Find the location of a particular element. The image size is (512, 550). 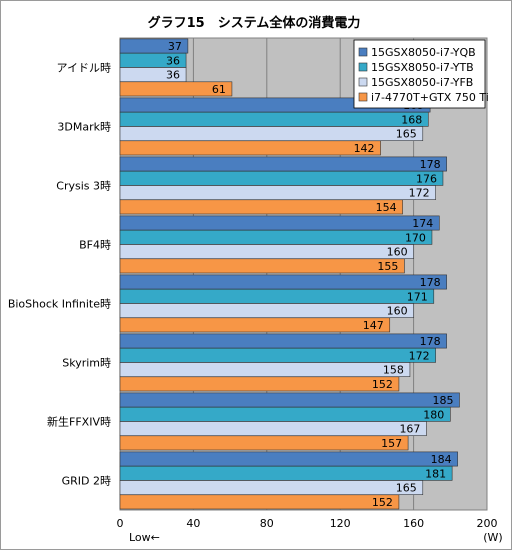

x-tick-label: 120 is located at coordinates (340, 523).